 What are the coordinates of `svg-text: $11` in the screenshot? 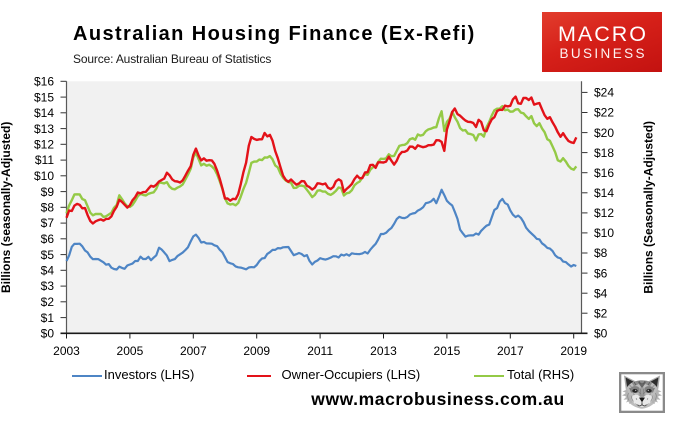 It's located at (44, 160).